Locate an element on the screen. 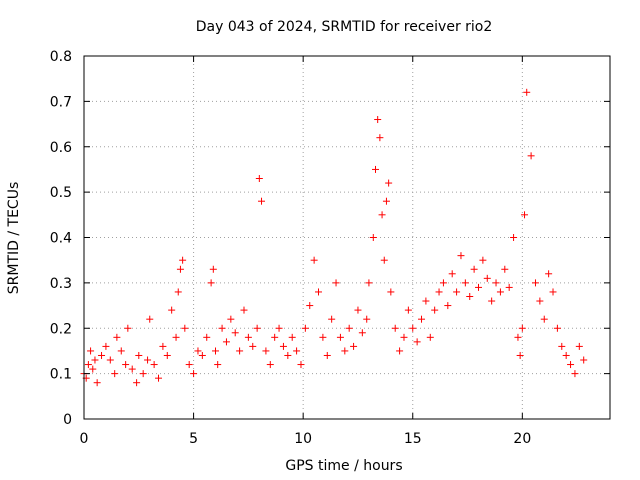 This screenshot has width=640, height=480. x-tick-label: 0 is located at coordinates (84, 439).